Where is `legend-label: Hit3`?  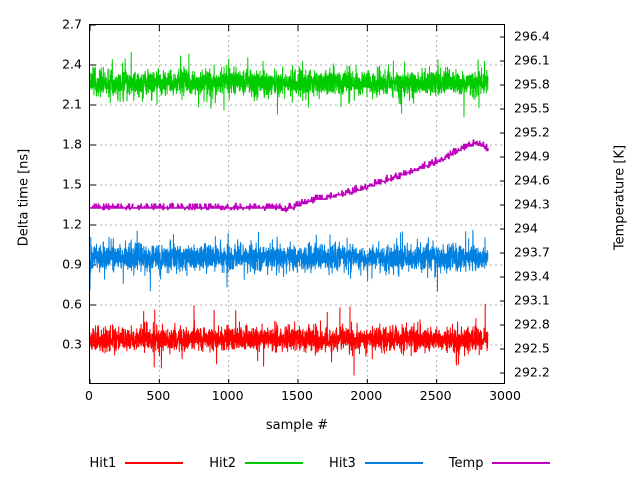
legend-label: Hit3 is located at coordinates (342, 463).